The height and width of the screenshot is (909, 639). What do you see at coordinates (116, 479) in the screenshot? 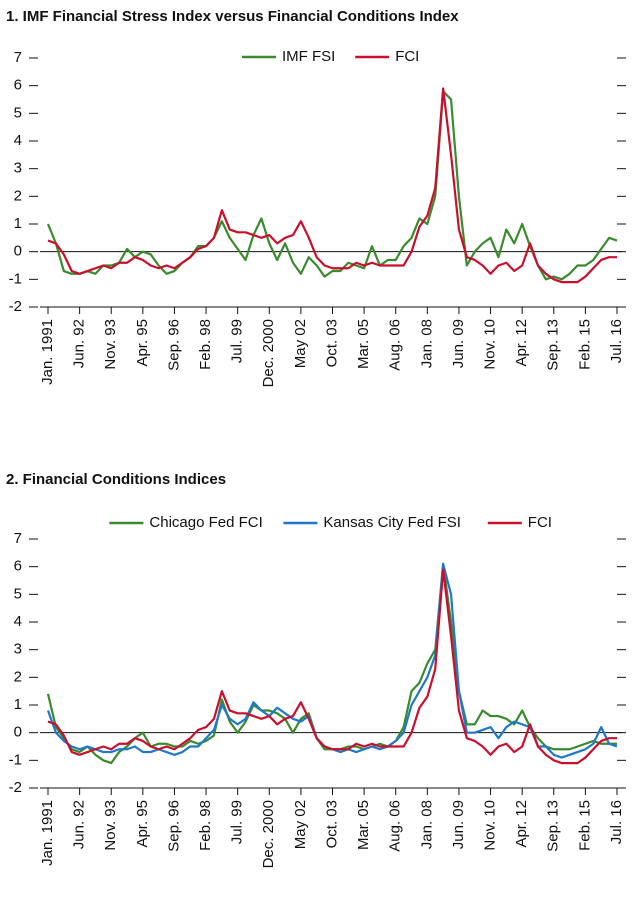
I see `chart-title: 2. Financial Conditions Indices` at bounding box center [116, 479].